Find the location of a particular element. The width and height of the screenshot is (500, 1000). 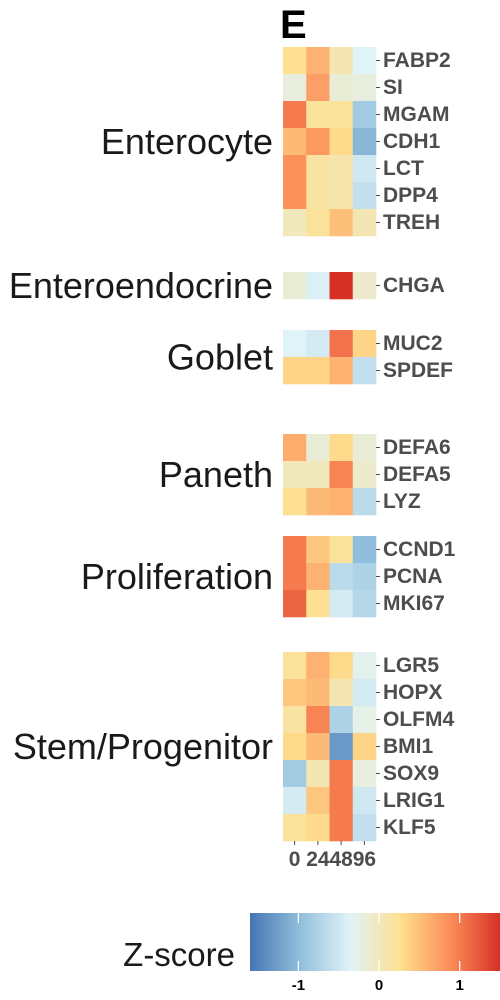

group-proliferation: Proliferation CCND1 PCNA MKI67 is located at coordinates (268, 577).